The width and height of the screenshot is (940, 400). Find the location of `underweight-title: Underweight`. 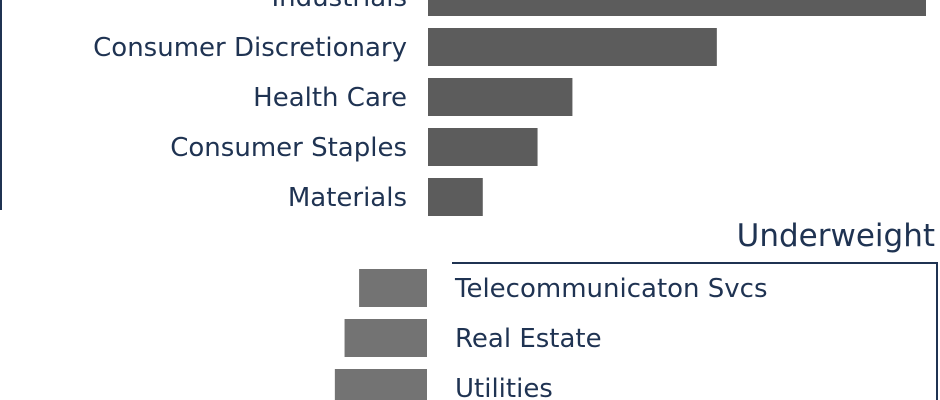

underweight-title: Underweight is located at coordinates (836, 236).